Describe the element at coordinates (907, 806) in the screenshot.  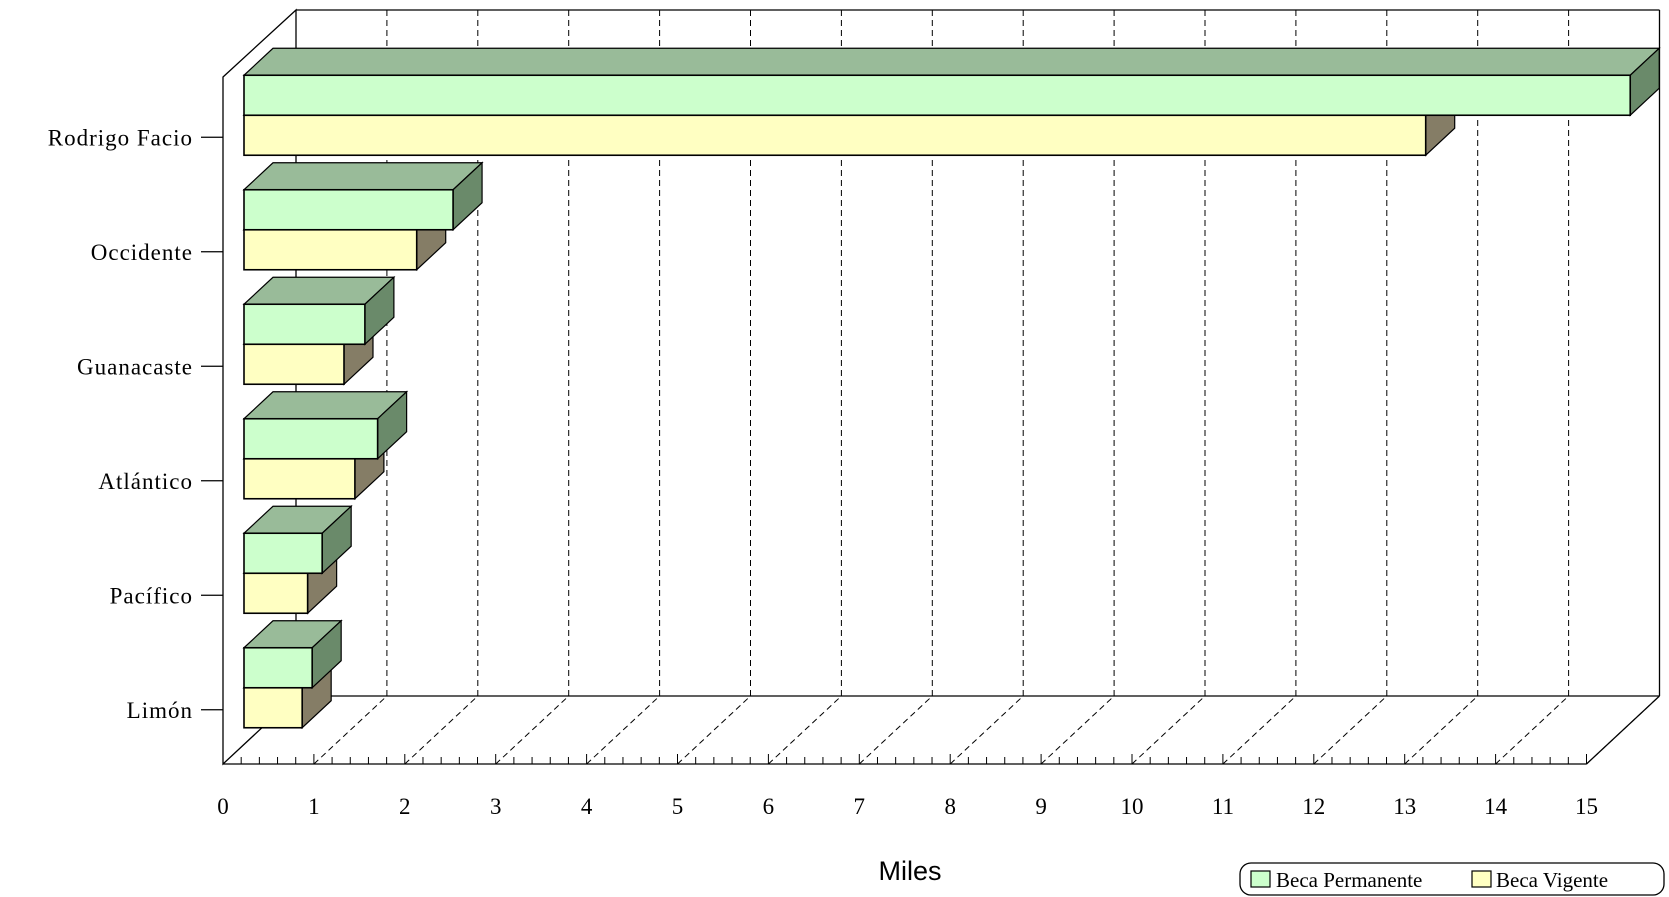
I see `x-tick-labels: 0 1 2 3 4 5 6 7 8 9 10 11 12 13 14 15` at that location.